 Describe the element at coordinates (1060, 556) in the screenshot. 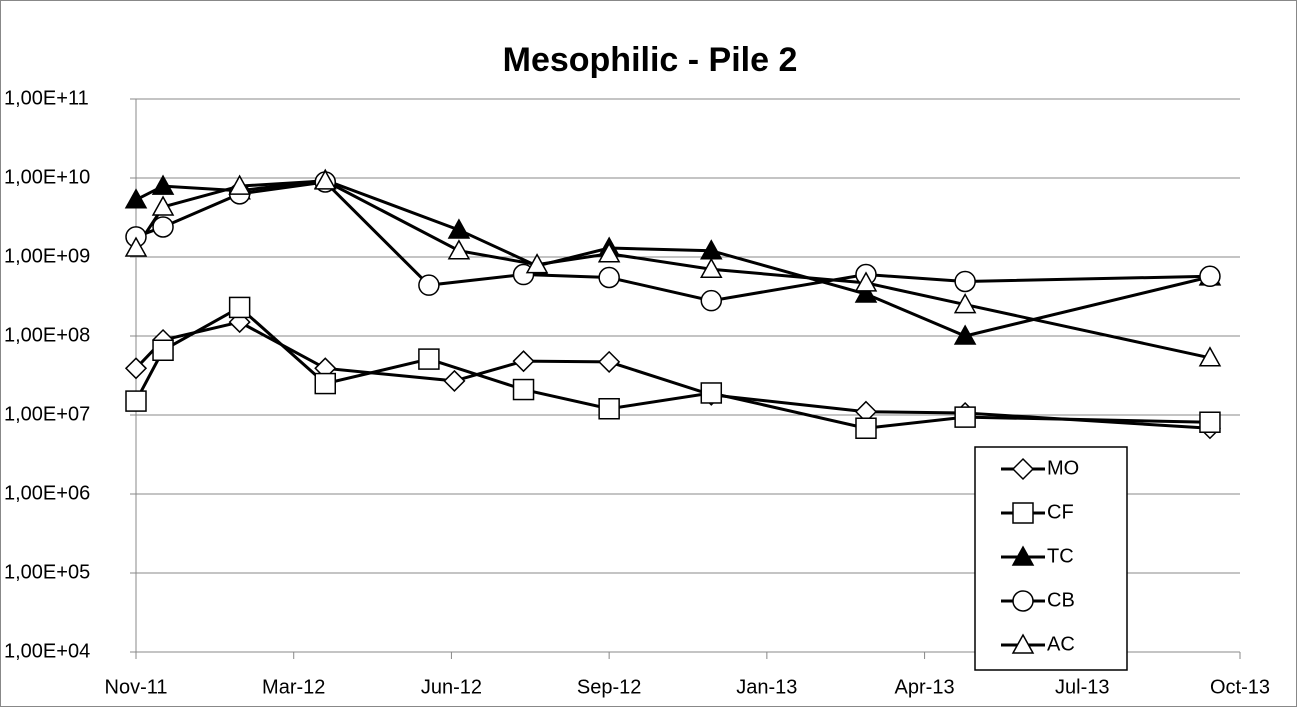

I see `legend-label: TC` at that location.